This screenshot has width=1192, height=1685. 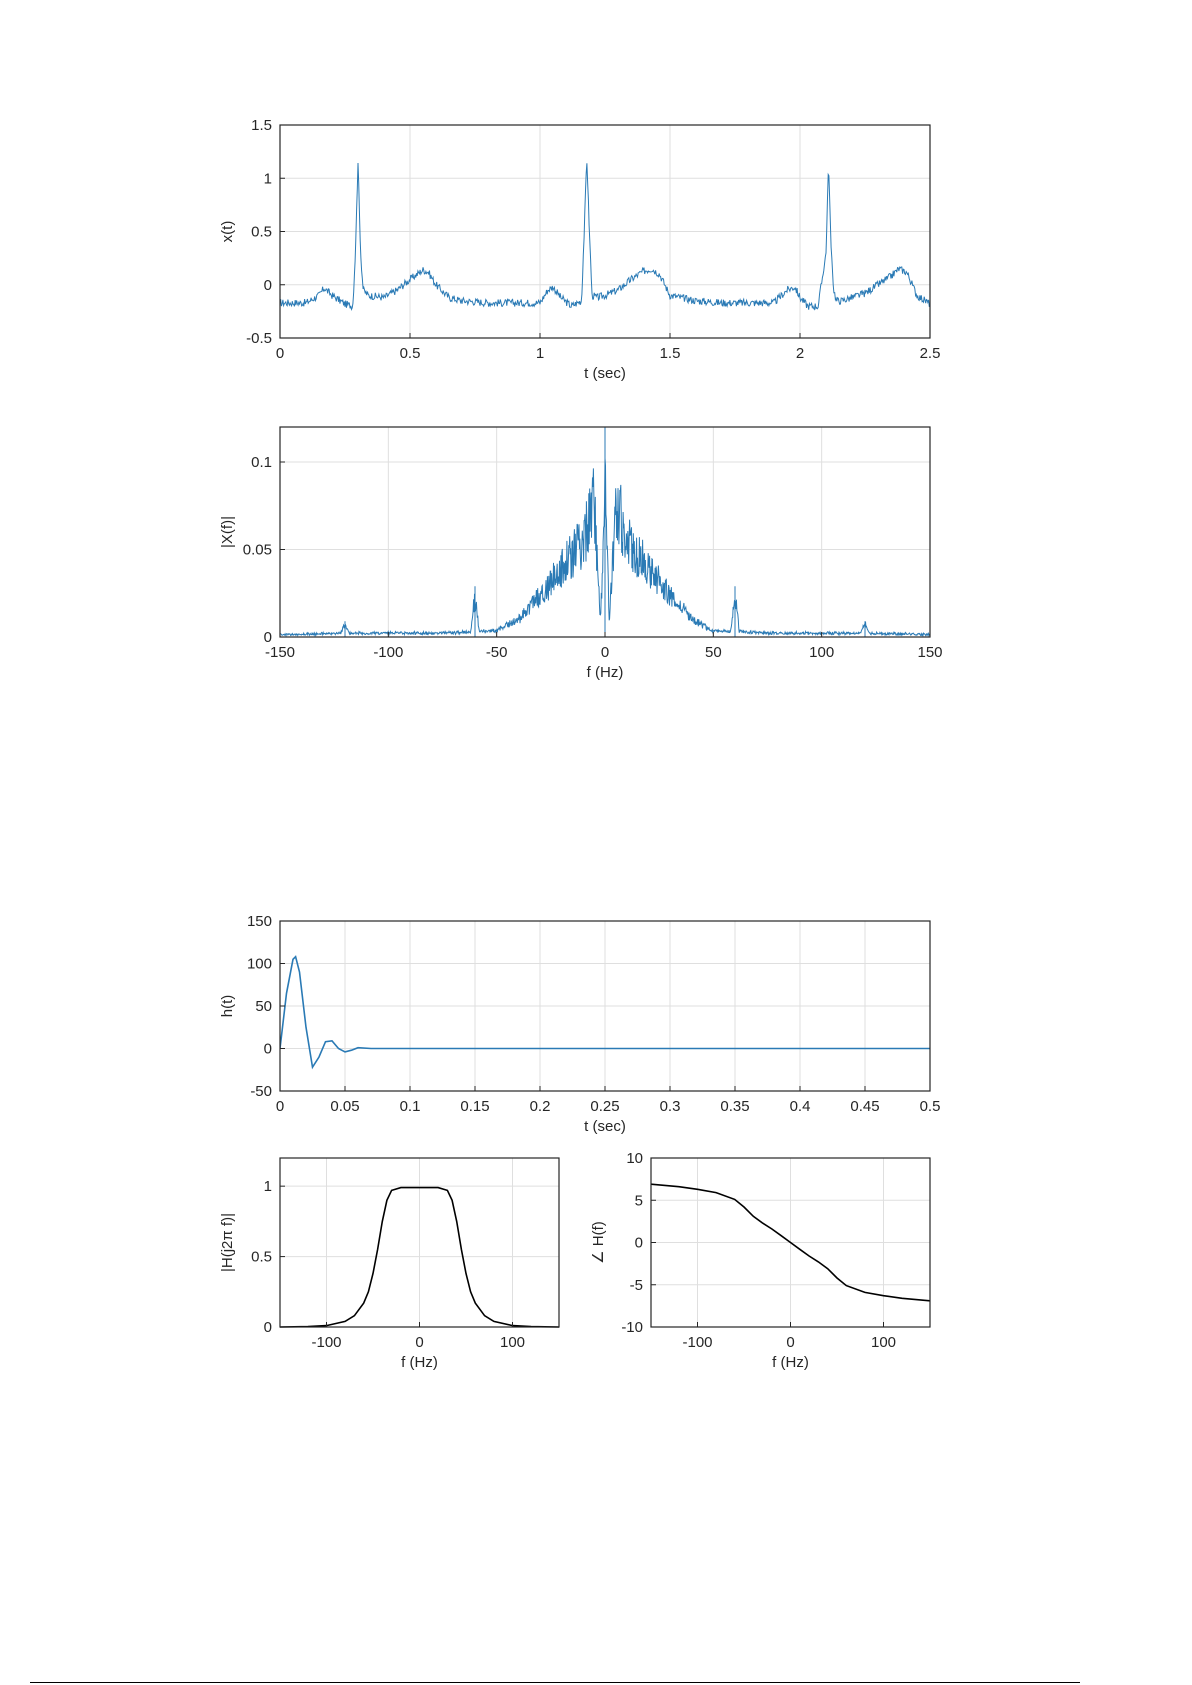 I want to click on x-tick-label: 0.15, so click(x=474, y=1106).